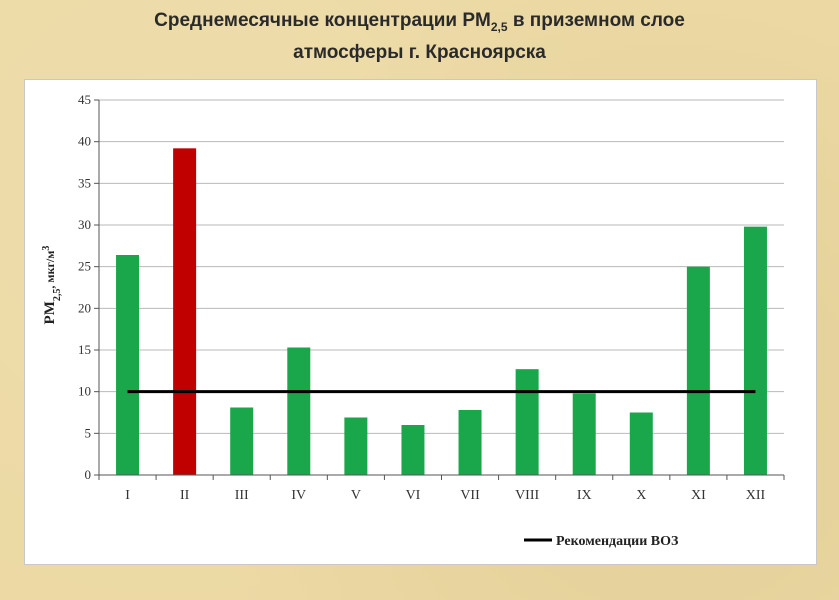 Image resolution: width=839 pixels, height=600 pixels. What do you see at coordinates (84, 99) in the screenshot?
I see `y-tick-label: 45` at bounding box center [84, 99].